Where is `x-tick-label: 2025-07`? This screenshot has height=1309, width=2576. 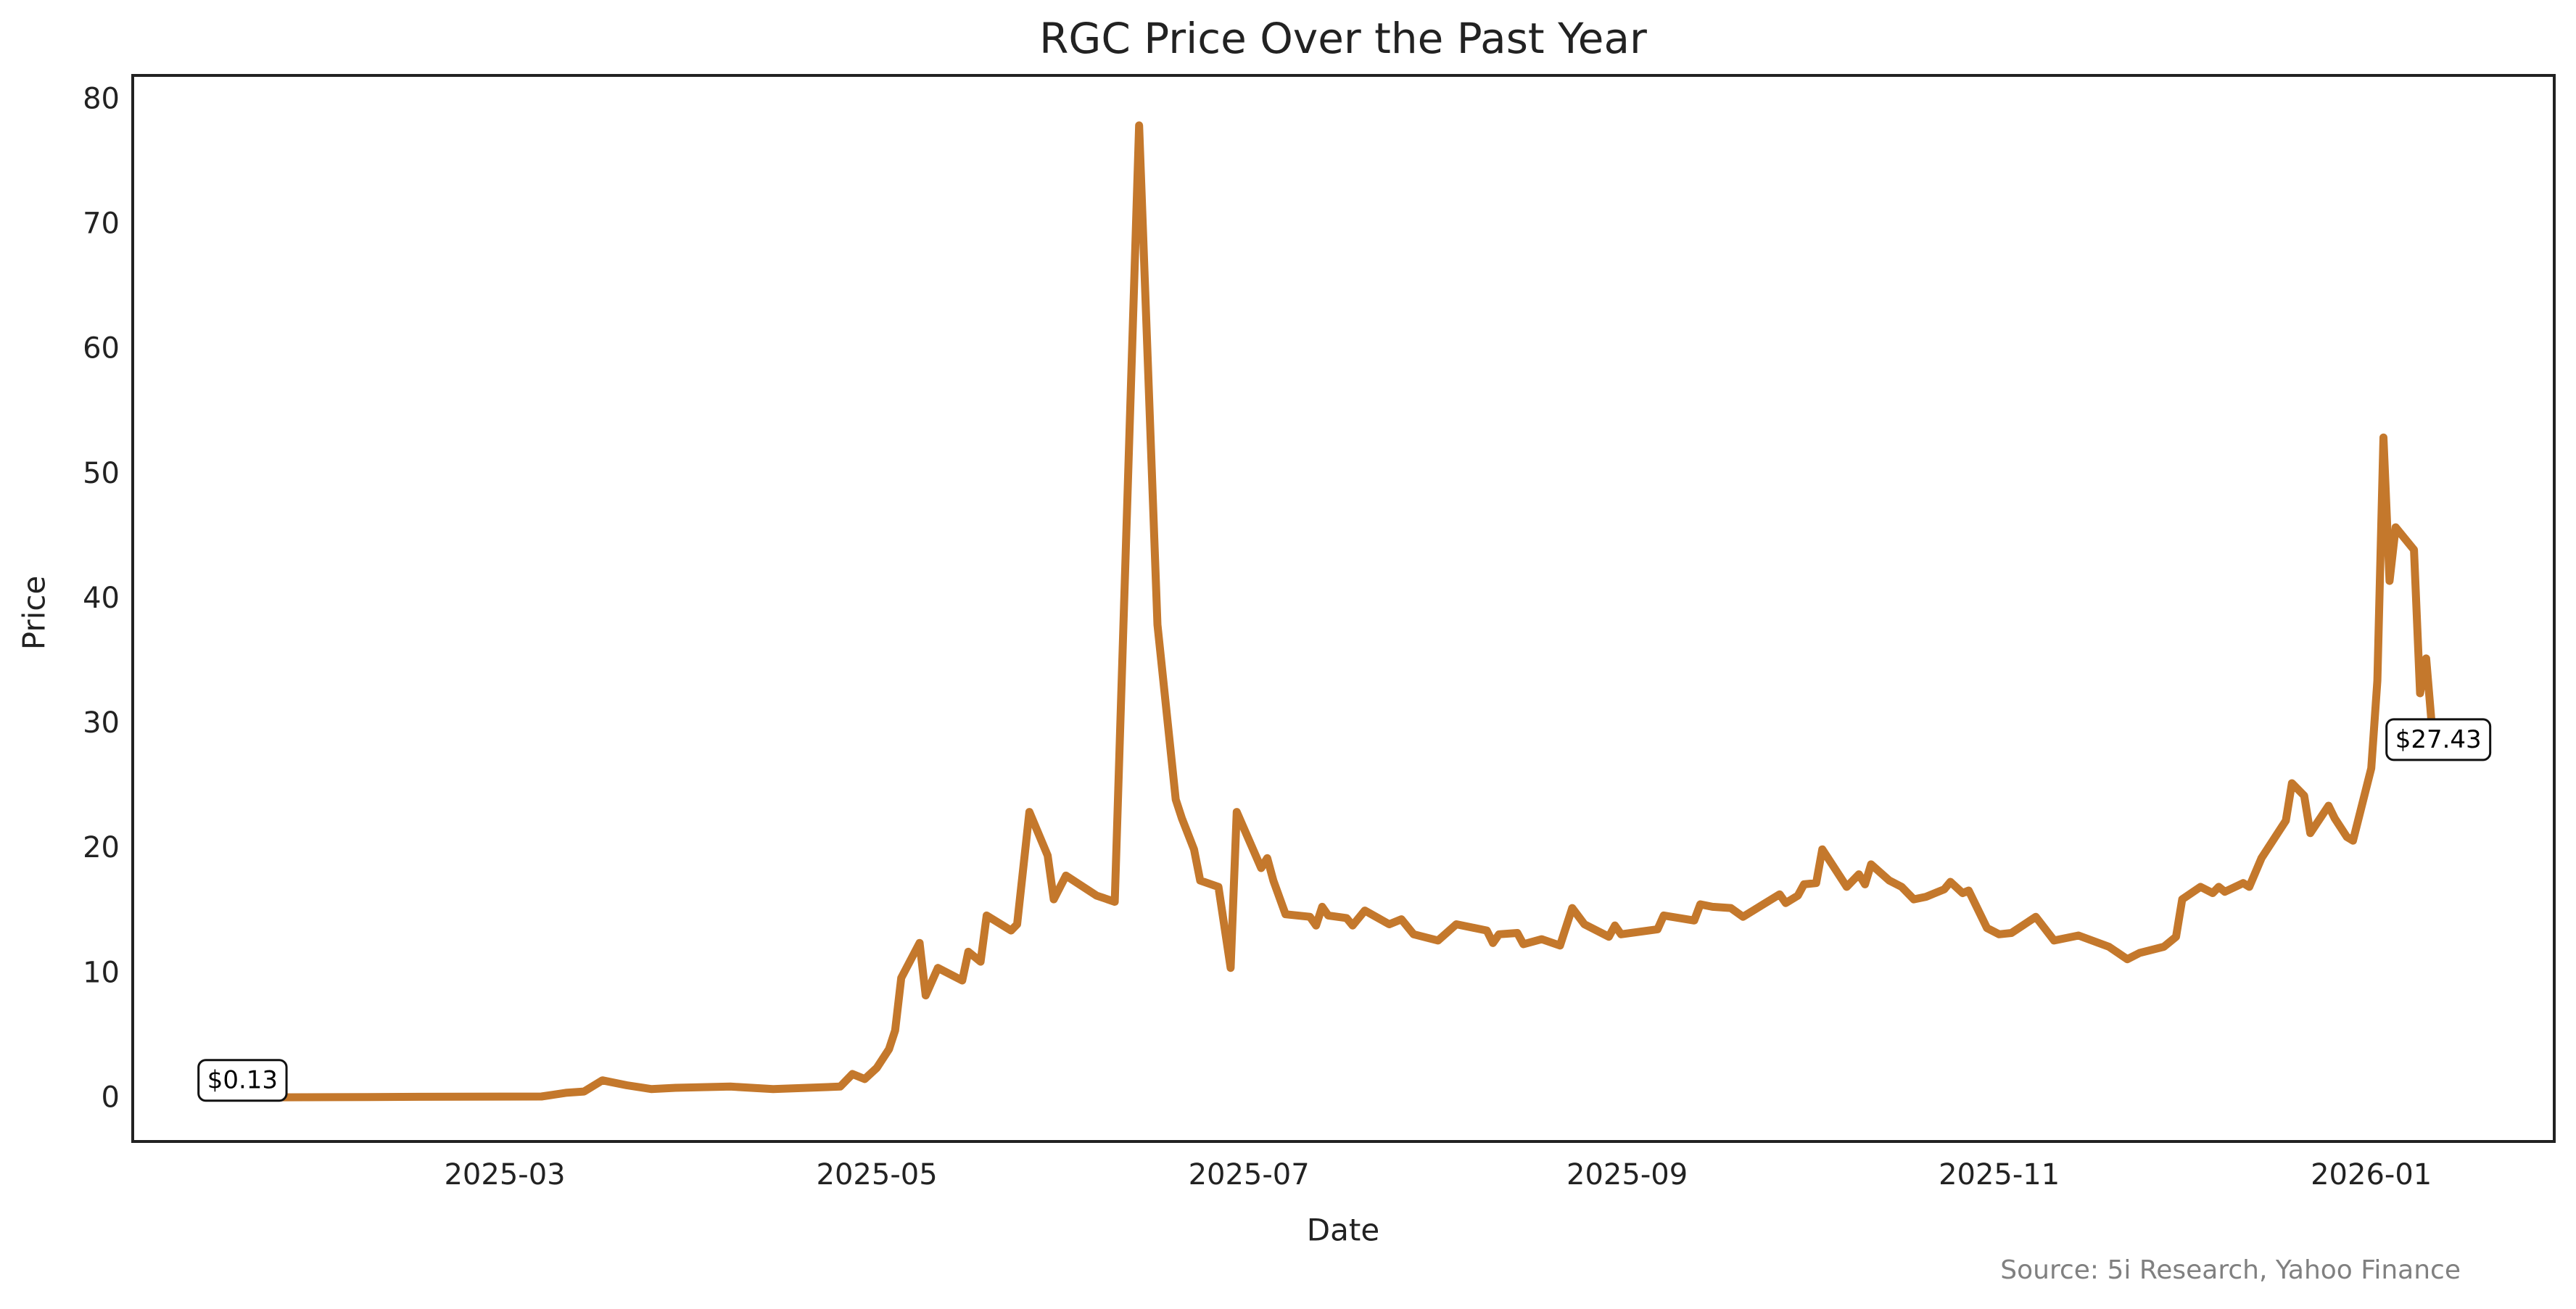 x-tick-label: 2025-07 is located at coordinates (1249, 1175).